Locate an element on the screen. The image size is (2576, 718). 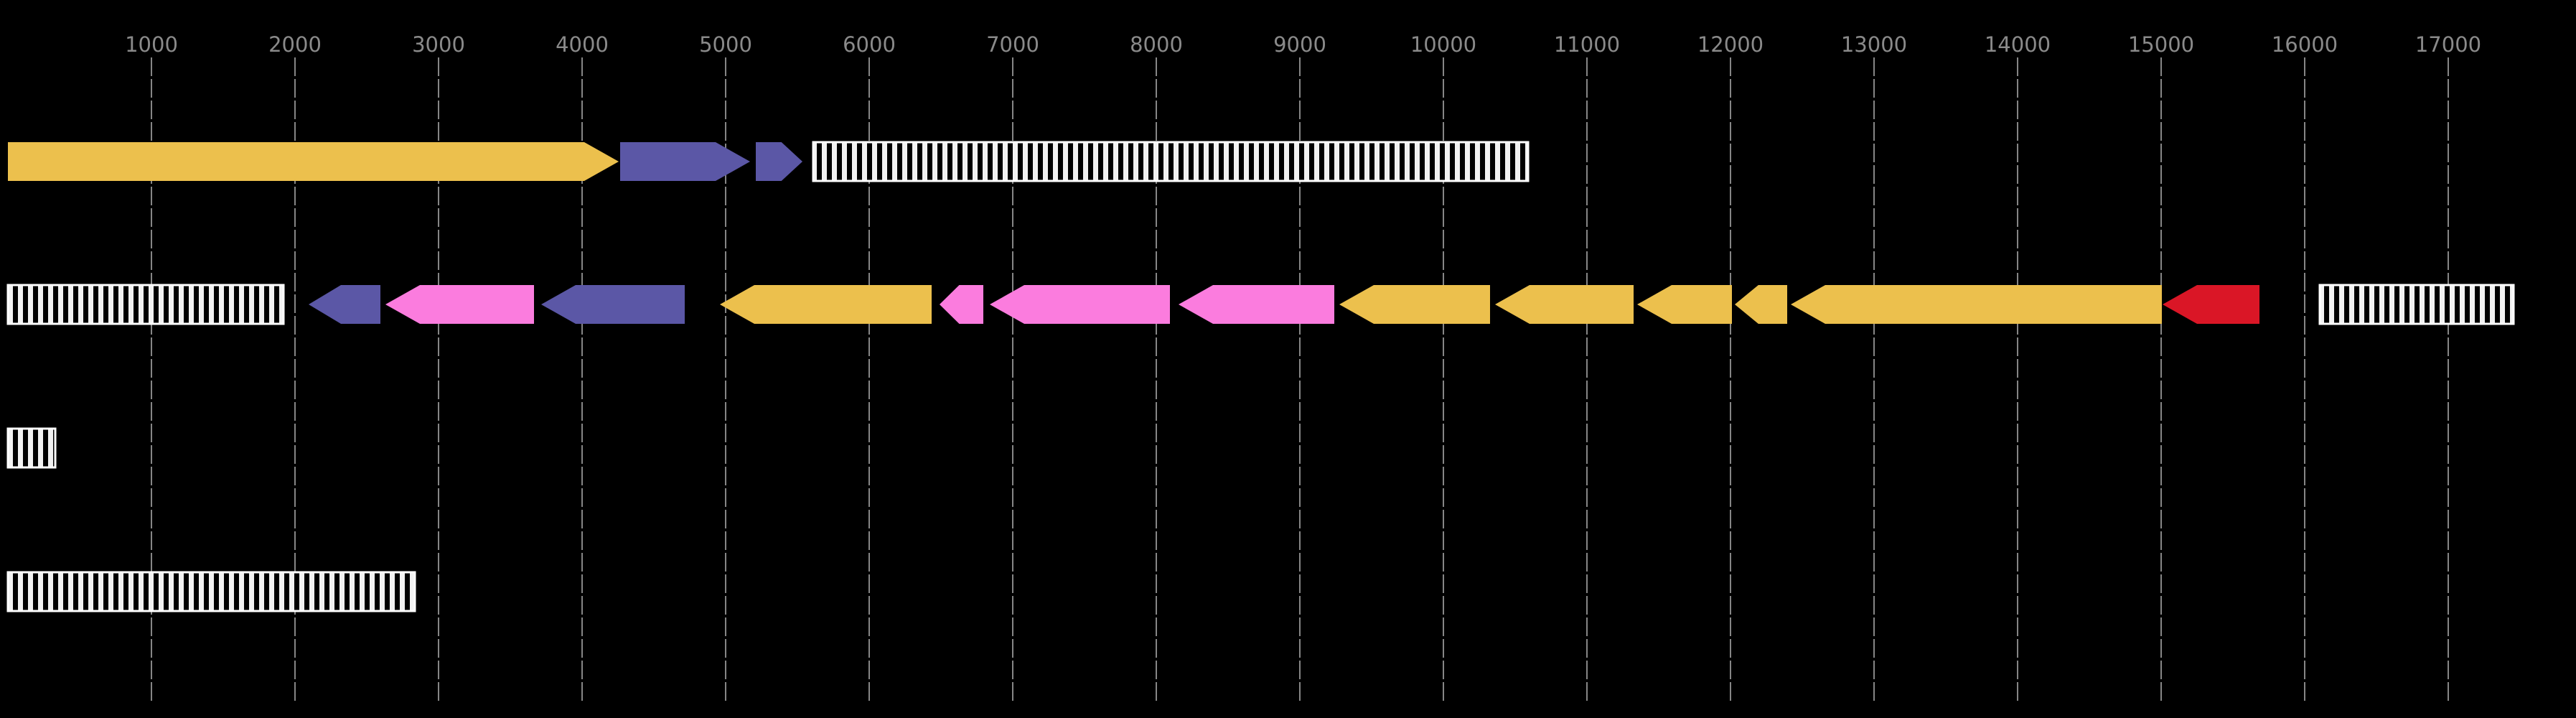
axis-tick-label: 15000 is located at coordinates (2161, 44).